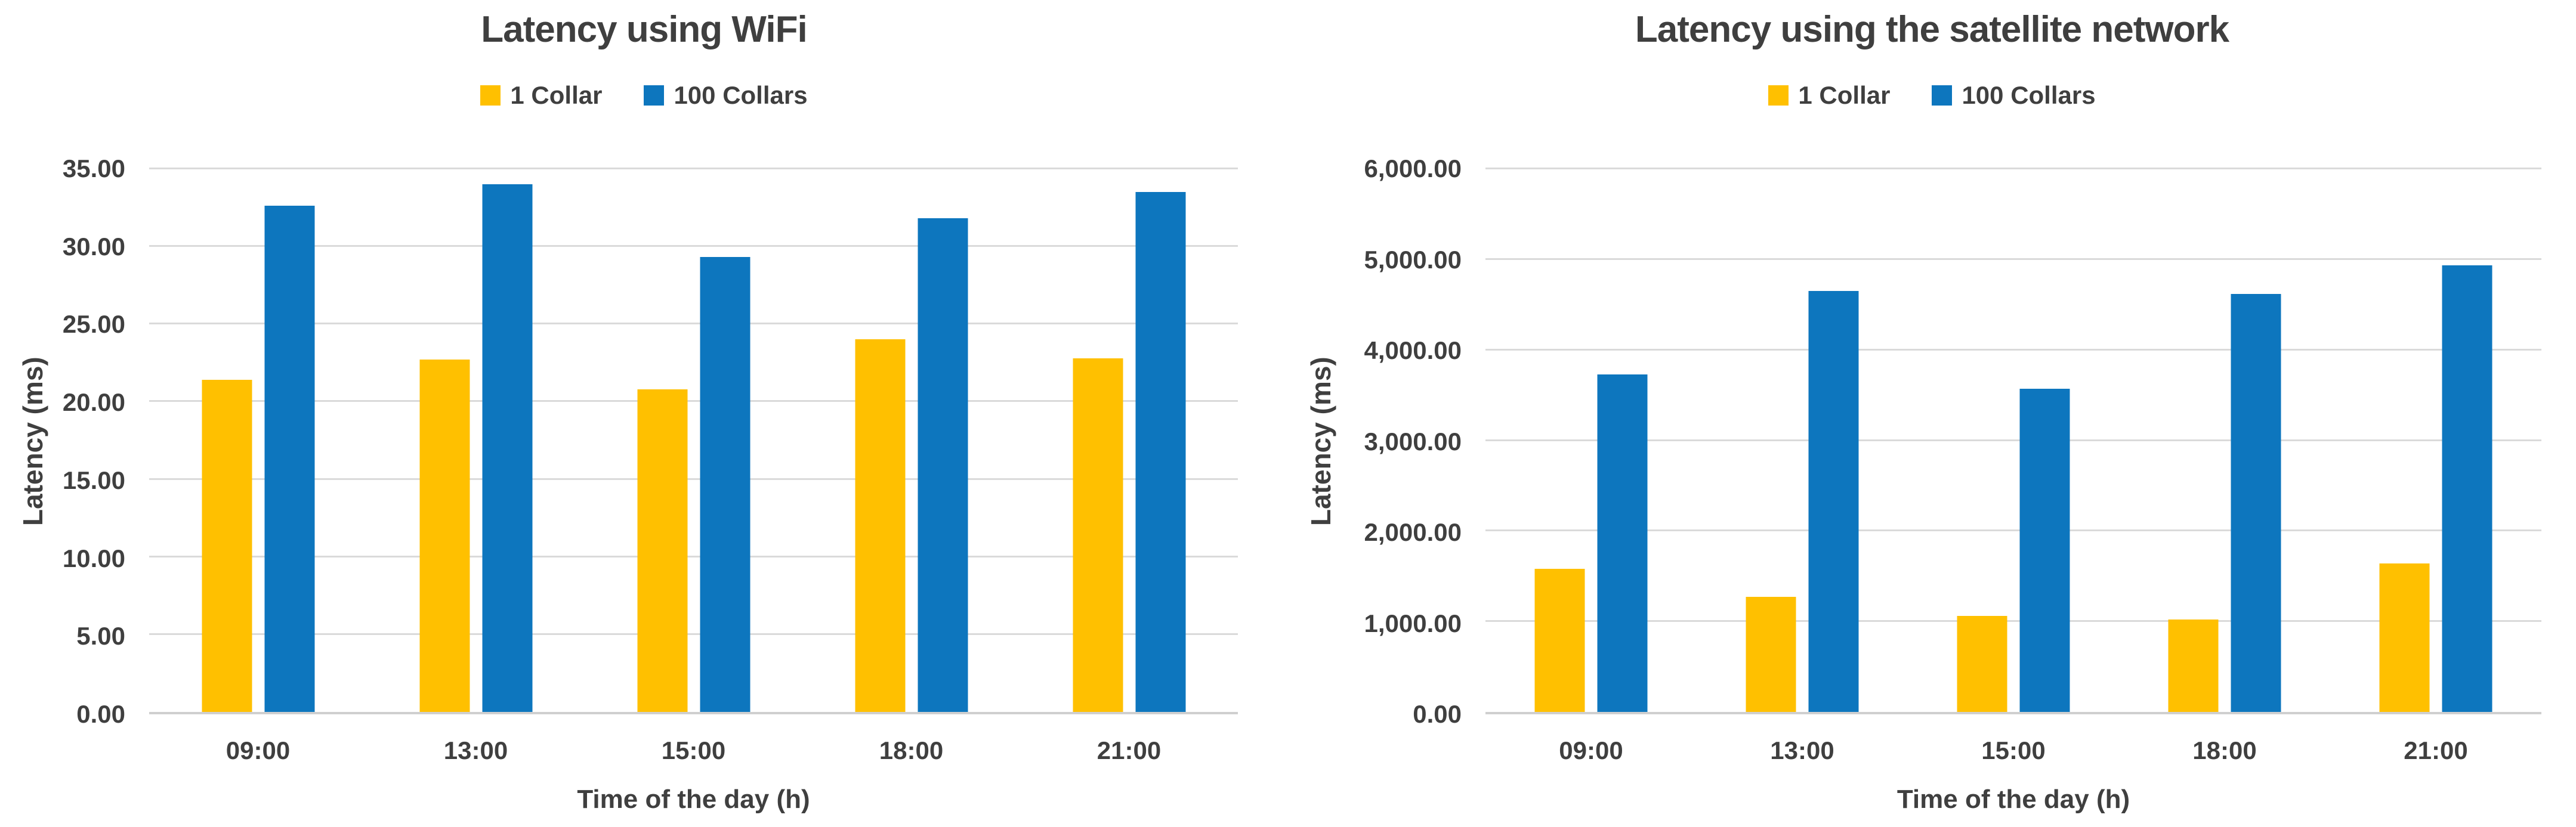 The image size is (2576, 827). What do you see at coordinates (93, 325) in the screenshot?
I see `y-tick-label: 25.00` at bounding box center [93, 325].